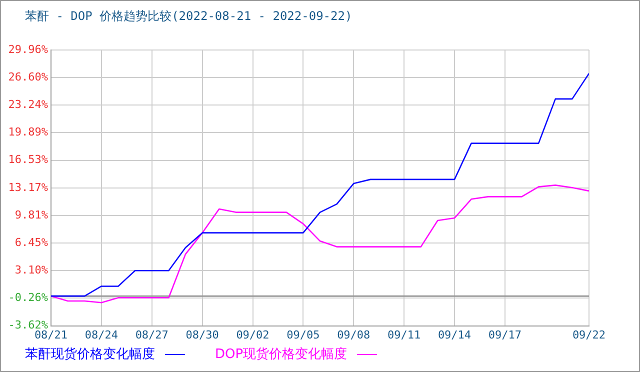 The height and width of the screenshot is (372, 640). Describe the element at coordinates (51, 335) in the screenshot. I see `x-tick-label: 08/21` at that location.